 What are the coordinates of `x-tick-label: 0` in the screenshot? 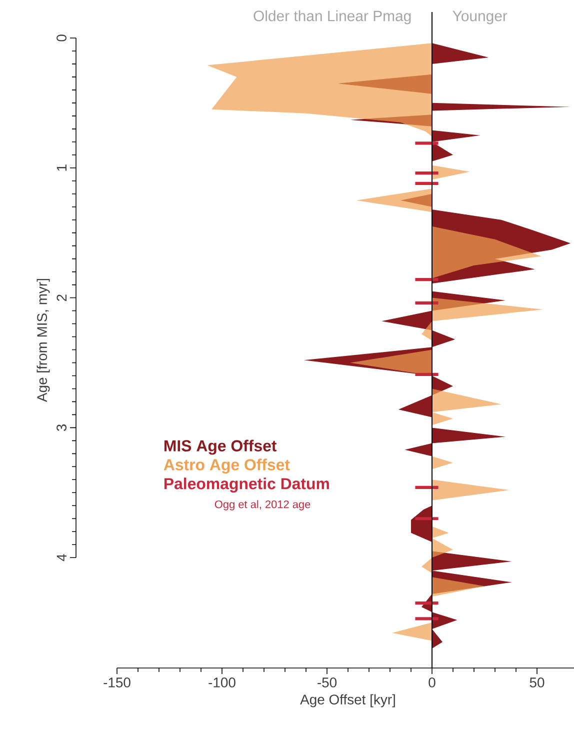 It's located at (432, 683).